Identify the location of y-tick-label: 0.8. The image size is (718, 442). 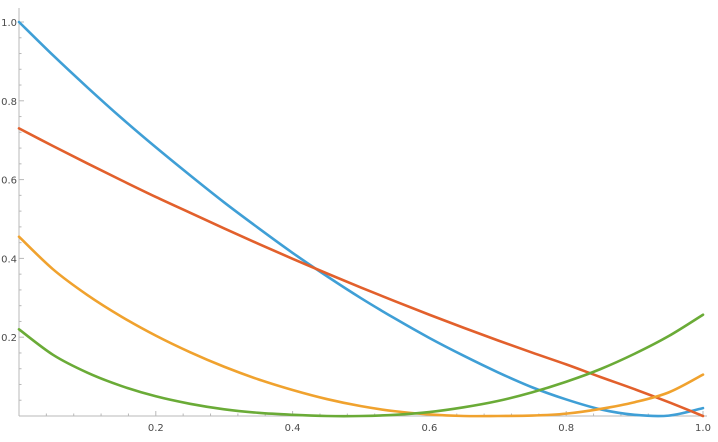
(9, 102).